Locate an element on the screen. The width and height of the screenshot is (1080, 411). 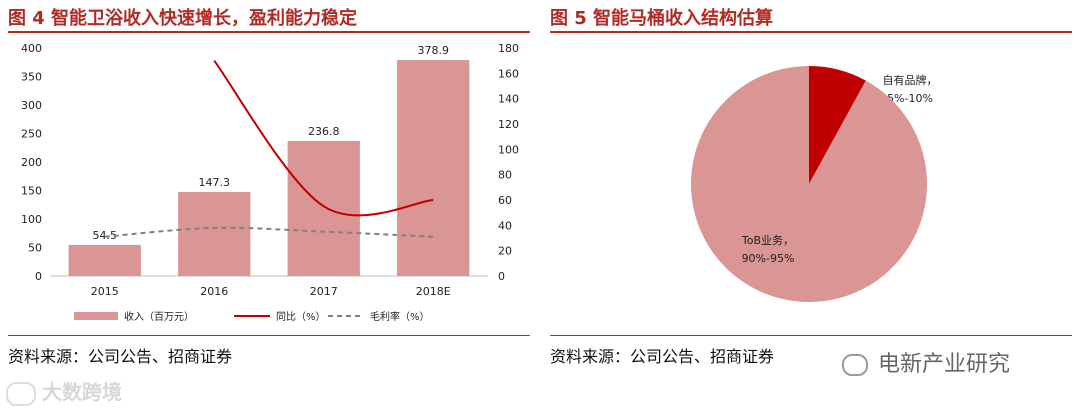
y-left-tick-label: 250 is located at coordinates (31, 134).